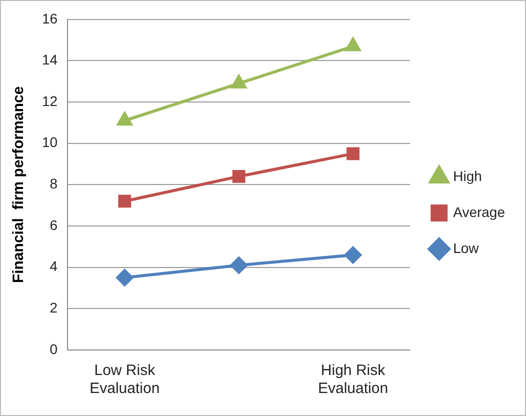 The image size is (526, 416). What do you see at coordinates (54, 266) in the screenshot?
I see `y-tick-label: 4` at bounding box center [54, 266].